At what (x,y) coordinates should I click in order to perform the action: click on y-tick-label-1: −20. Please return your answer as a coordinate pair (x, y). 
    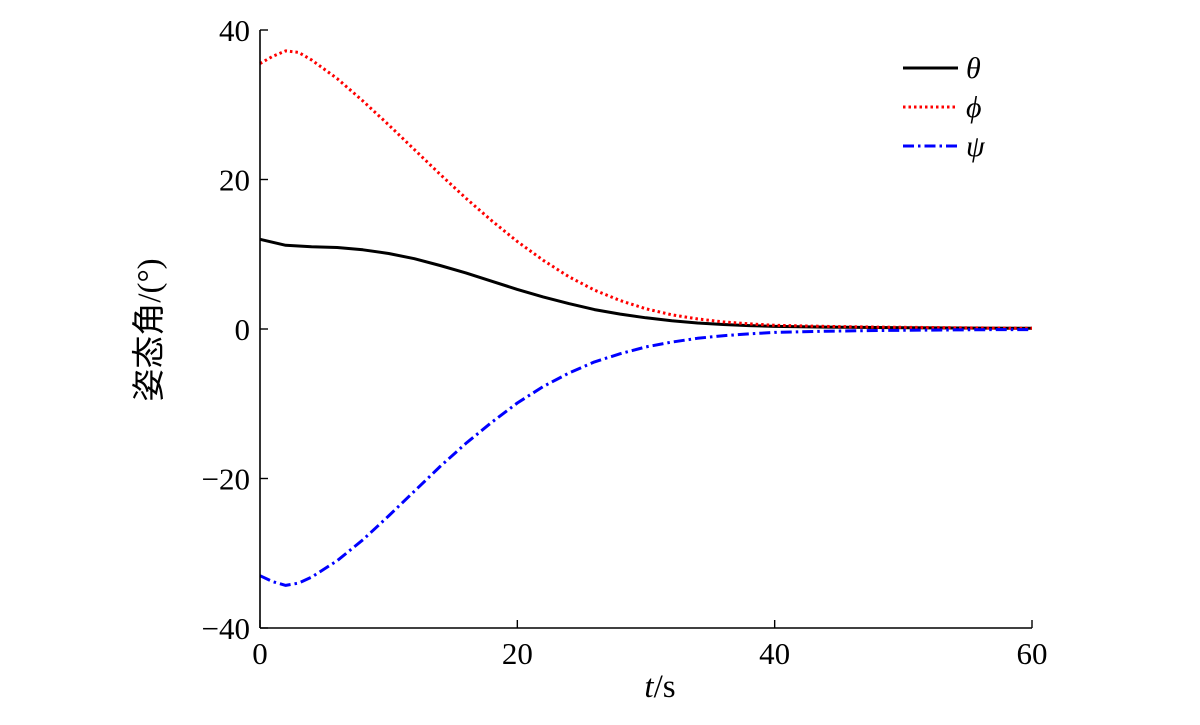
    Looking at the image, I should click on (226, 479).